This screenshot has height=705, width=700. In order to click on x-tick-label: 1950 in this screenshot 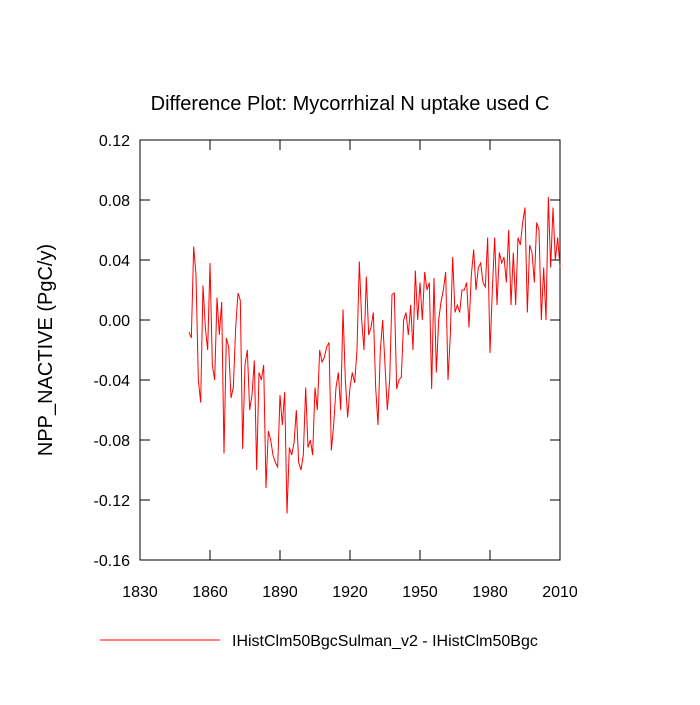, I will do `click(420, 592)`.